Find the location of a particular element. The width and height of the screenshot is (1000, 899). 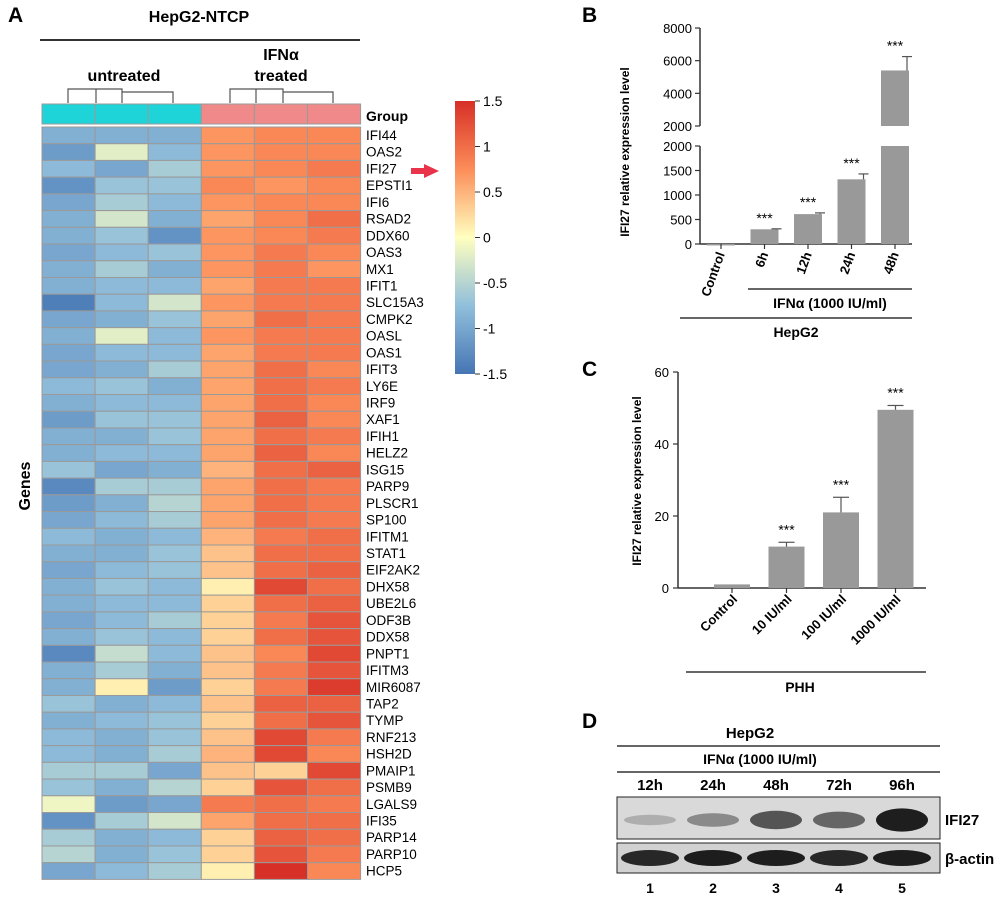

lane-number: 1 is located at coordinates (650, 888).